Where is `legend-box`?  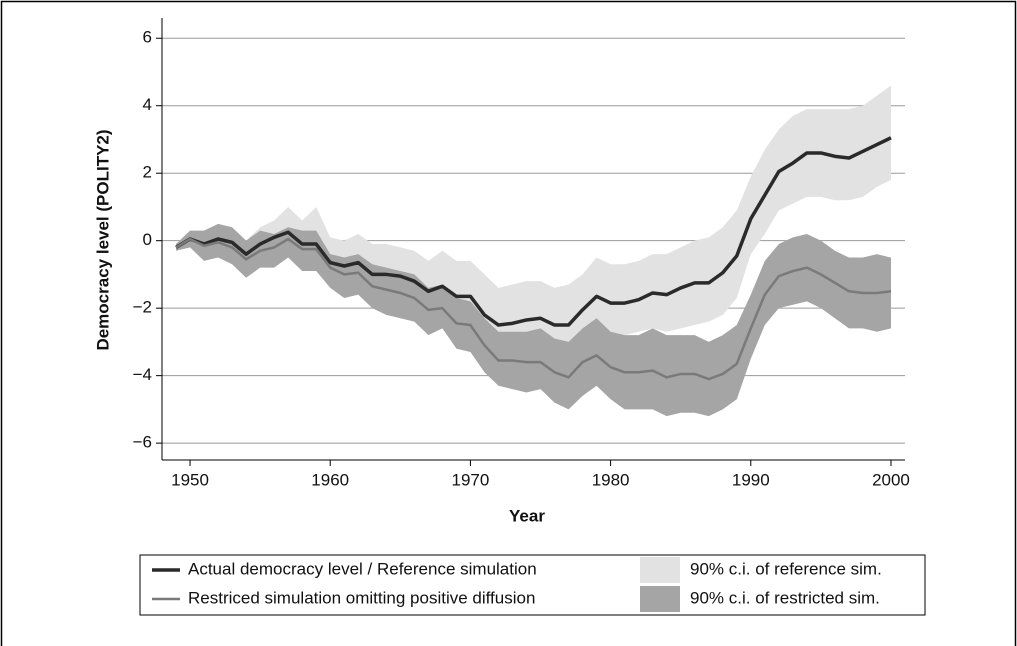
legend-box is located at coordinates (532, 585).